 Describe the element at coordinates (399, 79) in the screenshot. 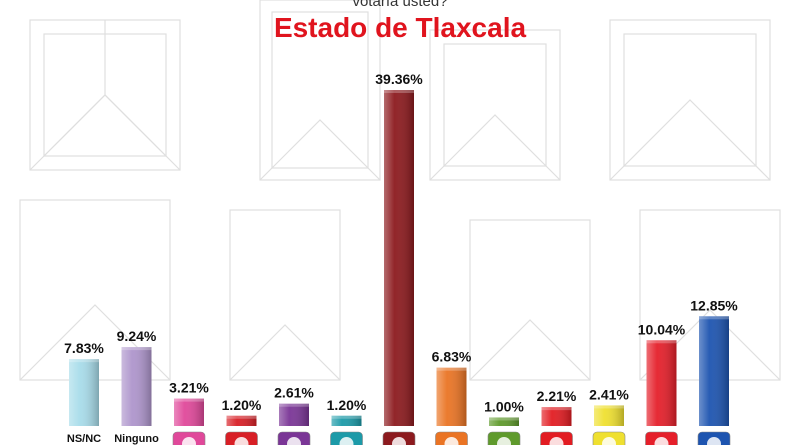

I see `value-label-7: 39.36%` at that location.